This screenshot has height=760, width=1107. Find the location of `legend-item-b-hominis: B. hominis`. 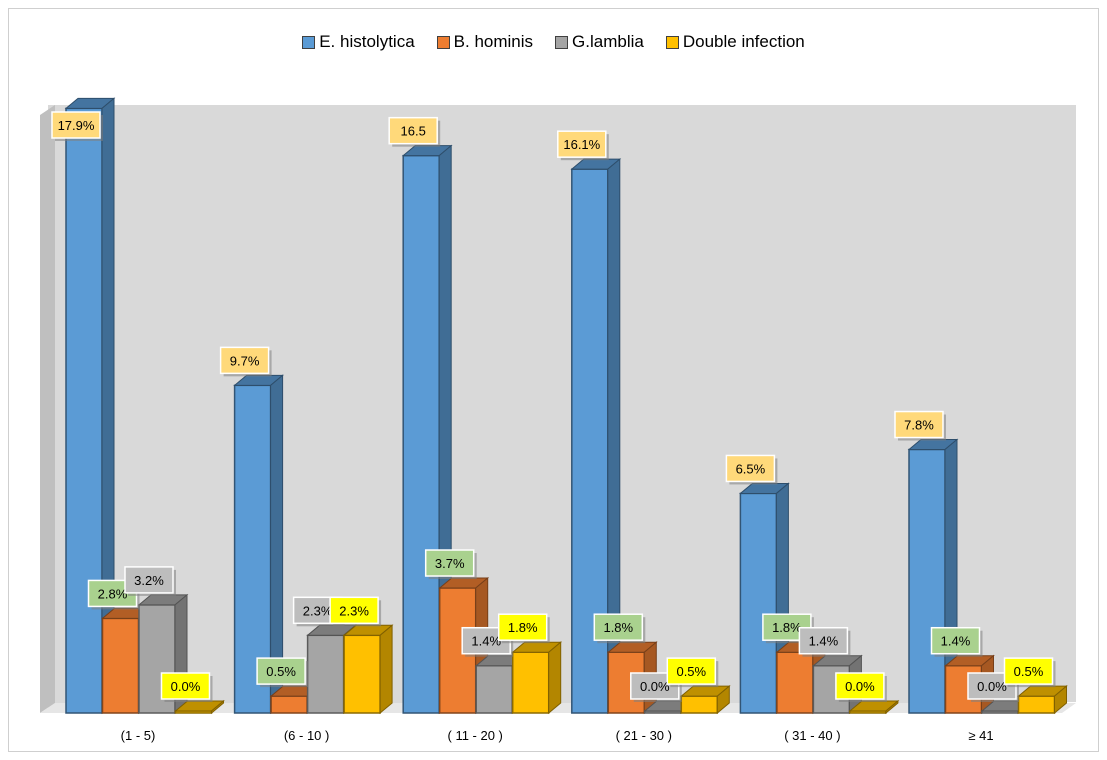

legend-item-b-hominis: B. hominis is located at coordinates (485, 42).